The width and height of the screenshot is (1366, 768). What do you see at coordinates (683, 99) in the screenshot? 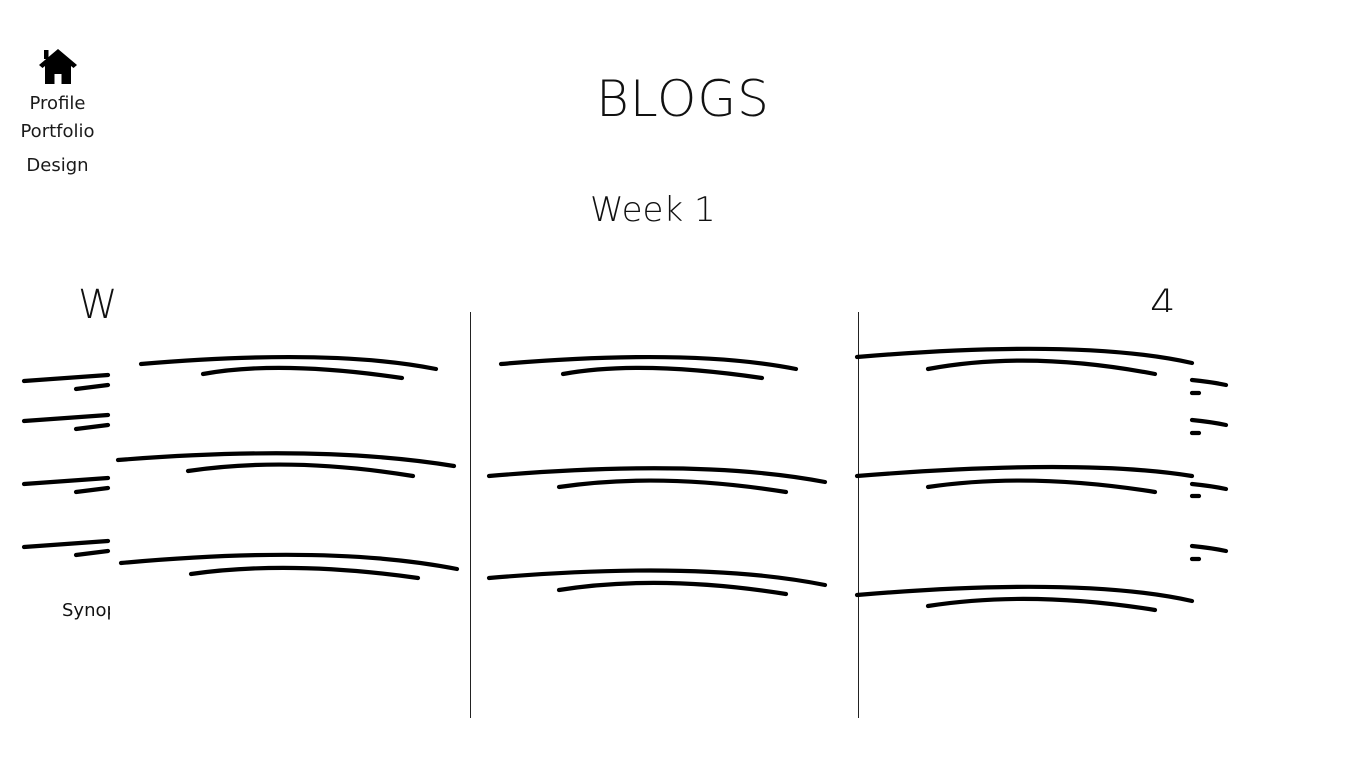
I see `page-title: BLOGS` at bounding box center [683, 99].